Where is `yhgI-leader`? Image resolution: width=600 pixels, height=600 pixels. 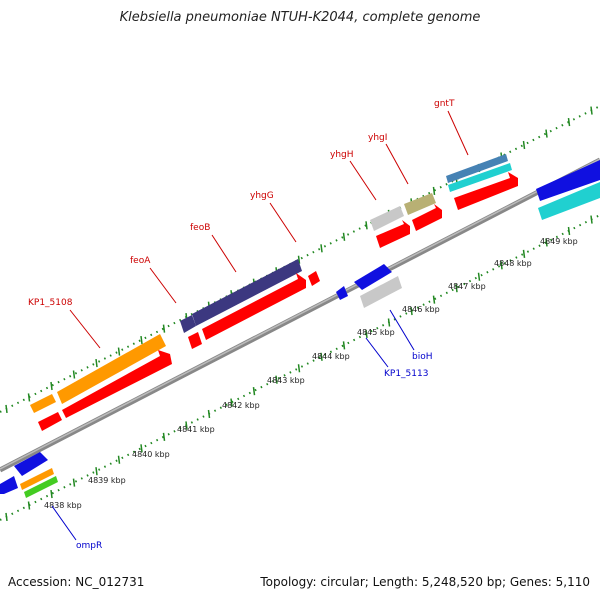 yhgI-leader is located at coordinates (397, 164).